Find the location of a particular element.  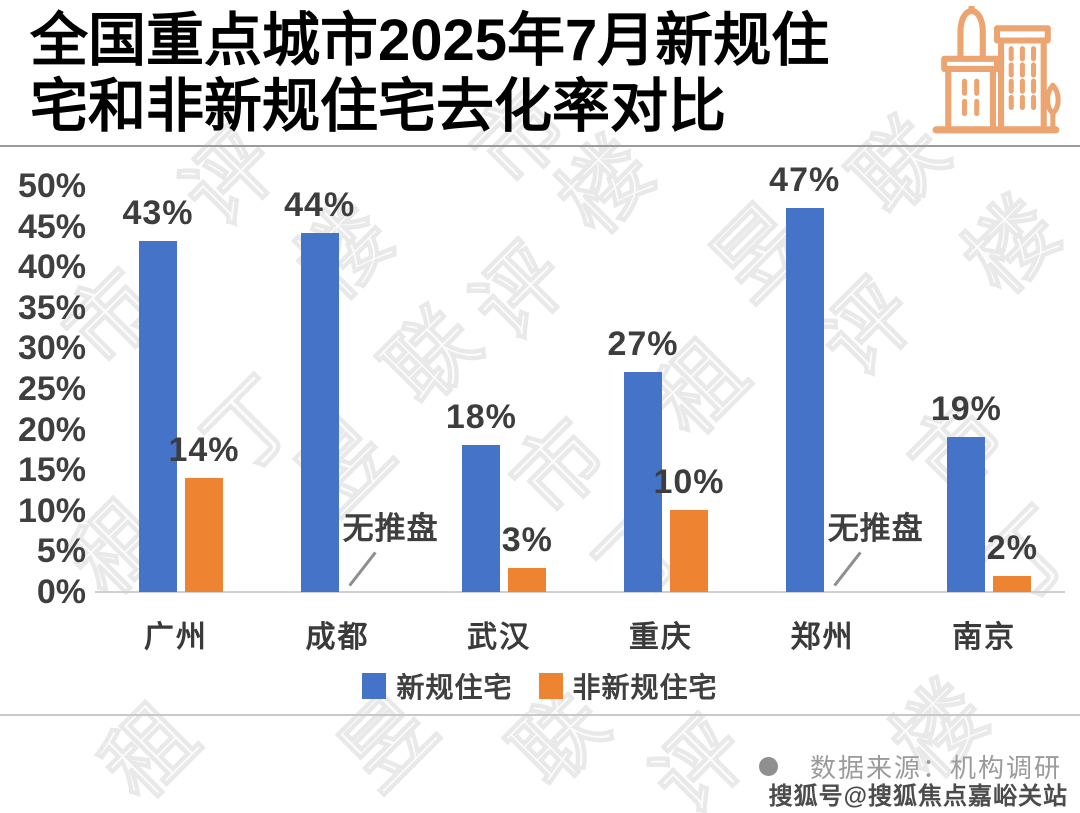

y-tick-label: 50% is located at coordinates (51, 186).